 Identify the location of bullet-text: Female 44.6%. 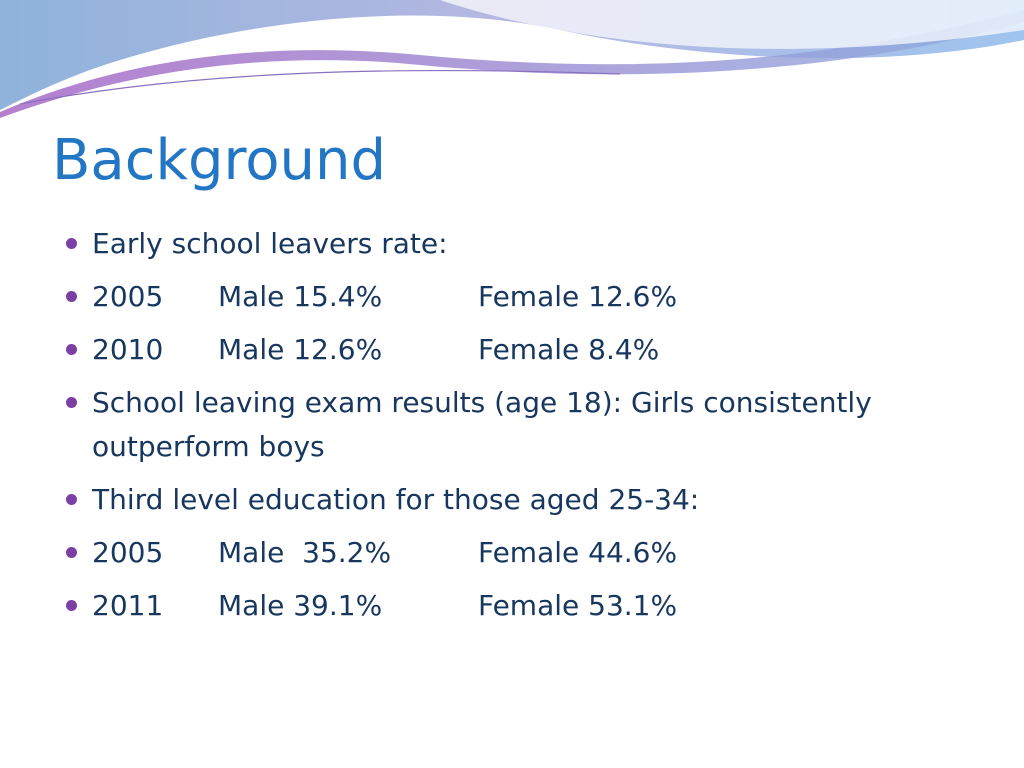
(578, 552).